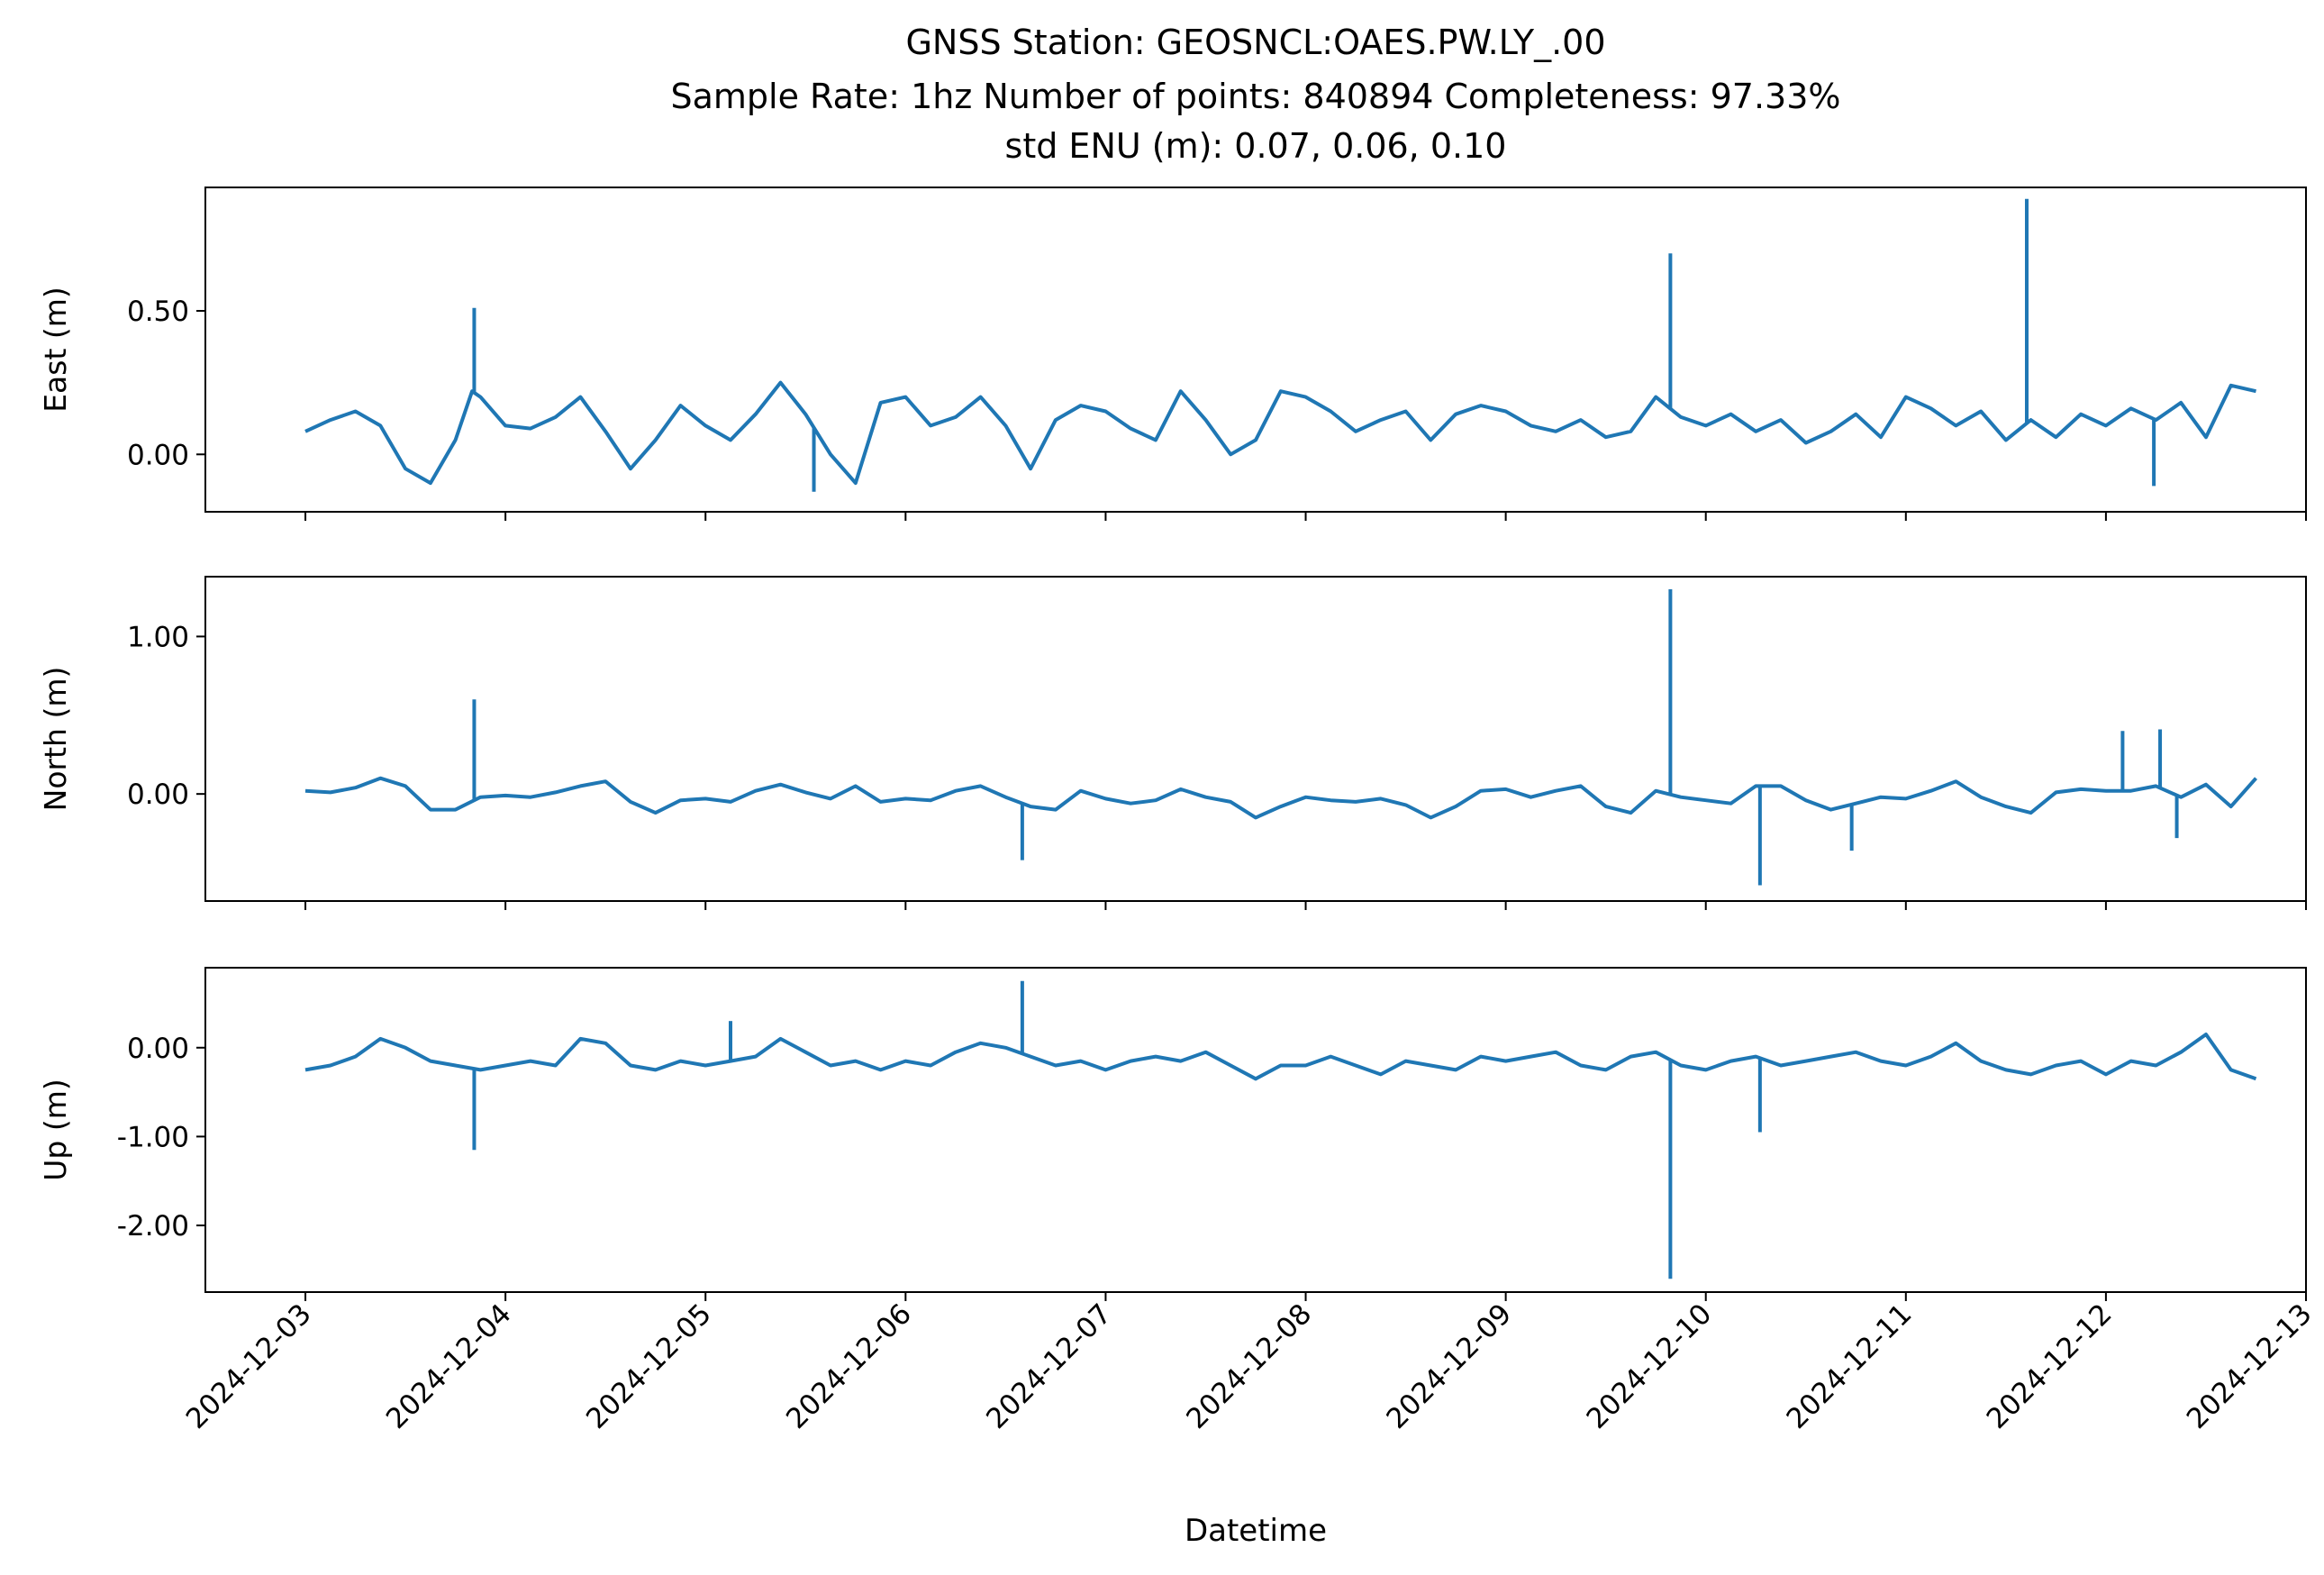  Describe the element at coordinates (449, 1366) in the screenshot. I see `x-tick-label: 2024-12-04` at that location.